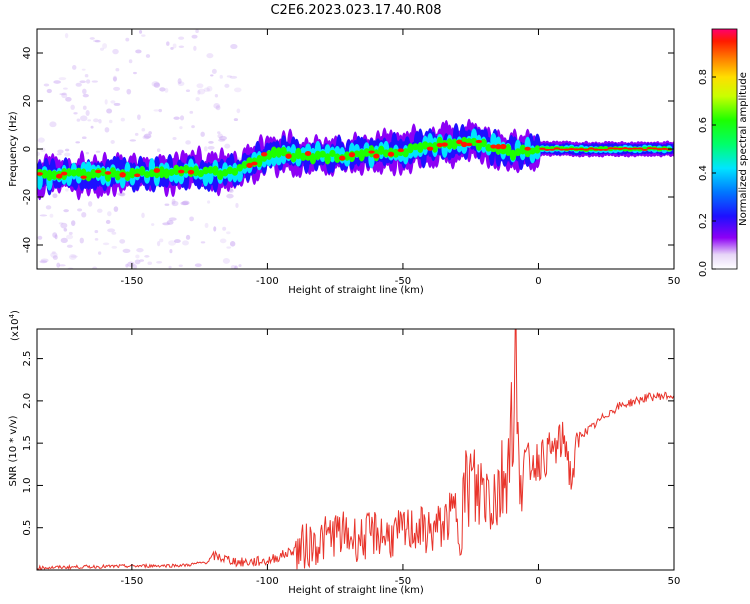  Describe the element at coordinates (132, 281) in the screenshot. I see `spectrogram-x-tick-label: -150` at that location.